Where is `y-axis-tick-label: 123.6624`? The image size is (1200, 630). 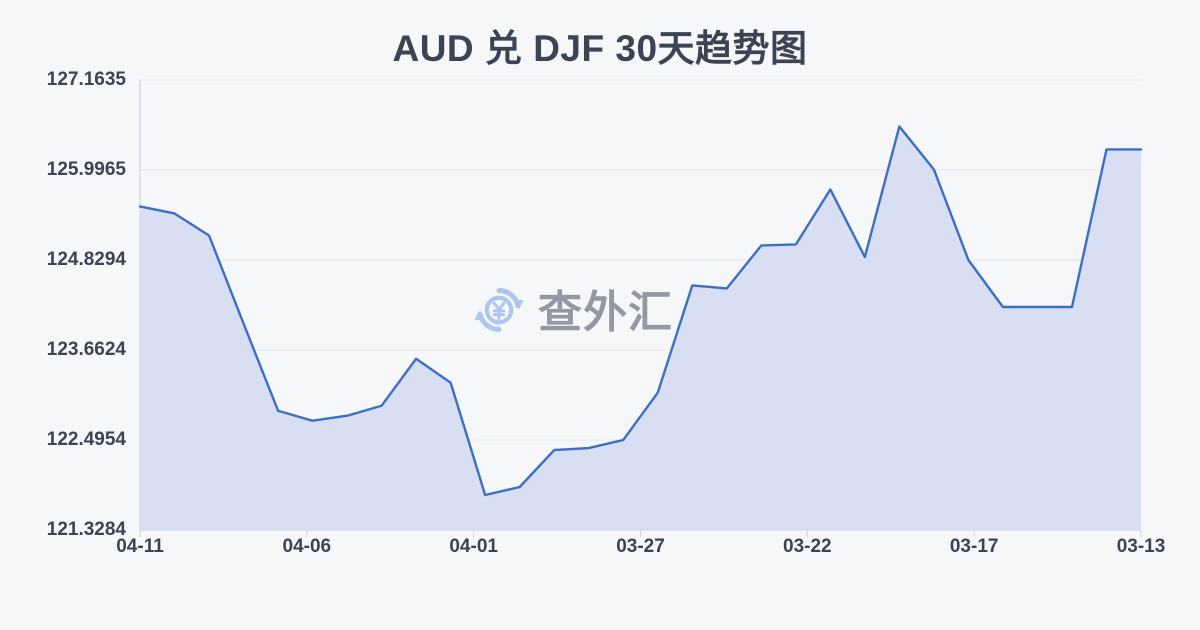 y-axis-tick-label: 123.6624 is located at coordinates (86, 349).